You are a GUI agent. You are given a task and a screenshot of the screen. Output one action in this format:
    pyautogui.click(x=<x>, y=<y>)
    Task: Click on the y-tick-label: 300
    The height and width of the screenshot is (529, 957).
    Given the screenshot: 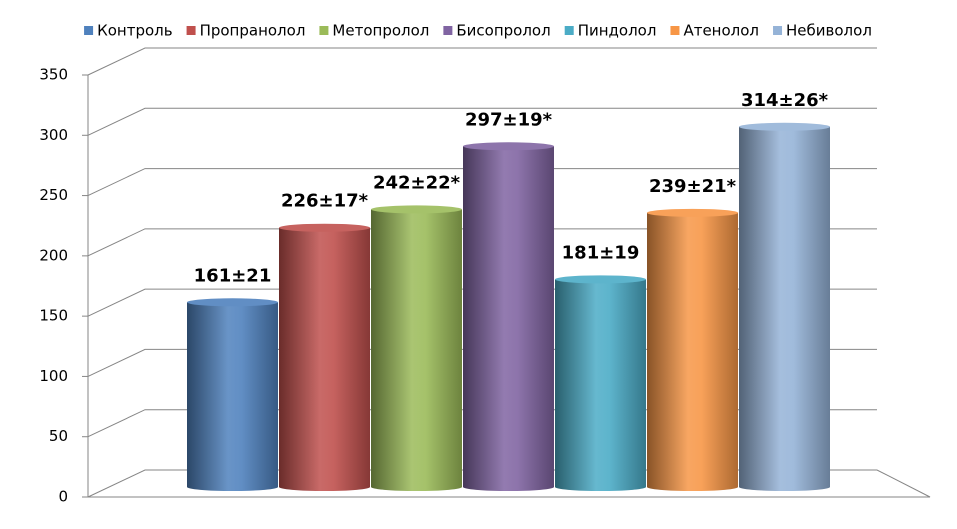 What is the action you would take?
    pyautogui.click(x=53, y=135)
    